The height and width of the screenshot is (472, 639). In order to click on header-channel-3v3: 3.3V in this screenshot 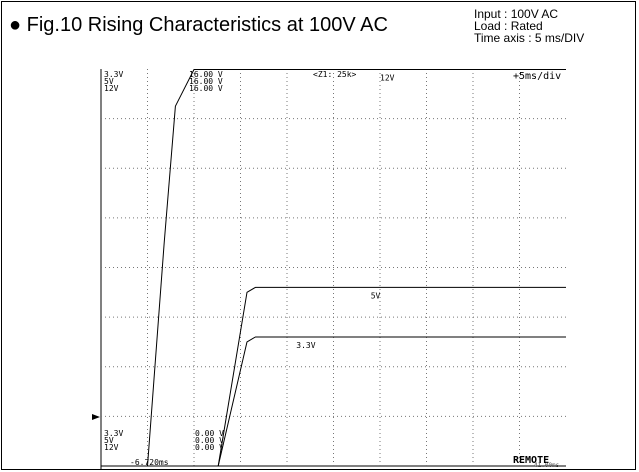, I will do `click(113, 74)`.